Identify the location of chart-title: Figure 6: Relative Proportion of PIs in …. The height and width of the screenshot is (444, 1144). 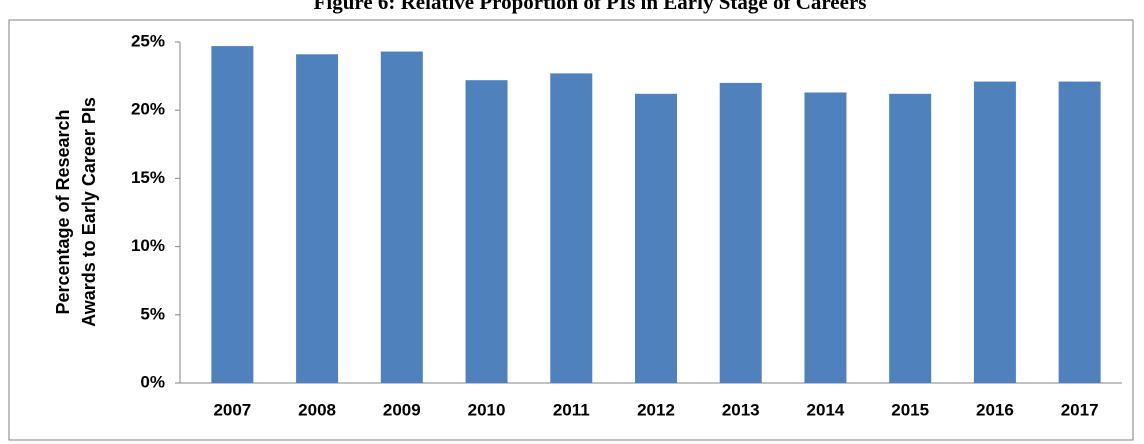
(590, 7).